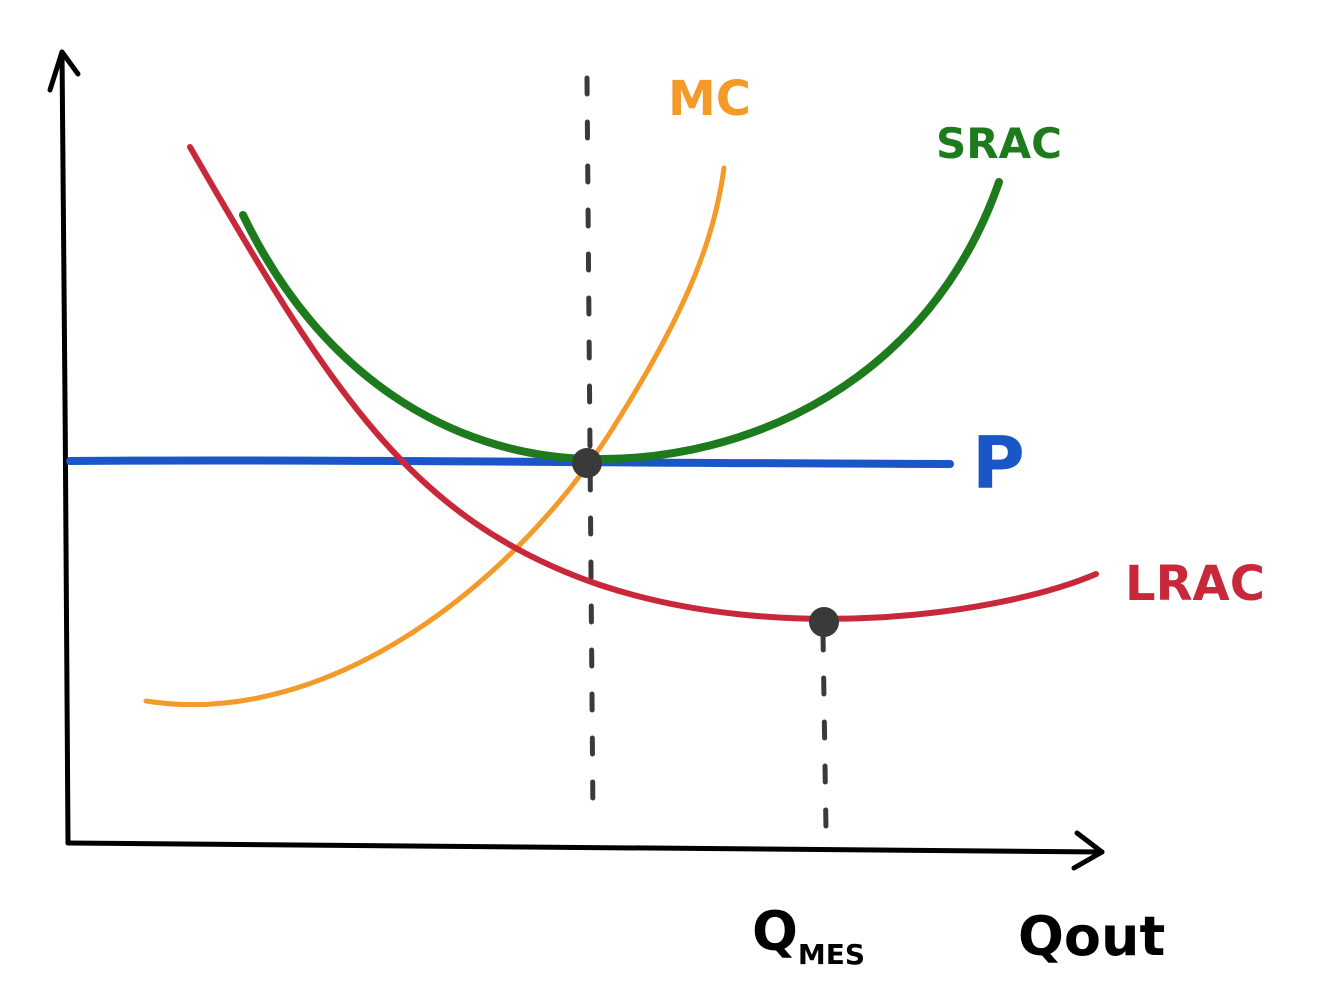 The height and width of the screenshot is (989, 1332). What do you see at coordinates (998, 463) in the screenshot?
I see `price-label: P` at bounding box center [998, 463].